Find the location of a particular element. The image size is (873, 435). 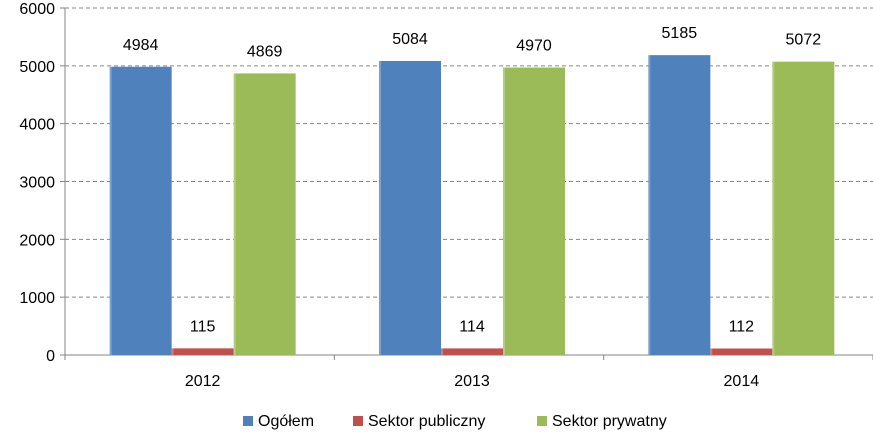

data-label-2012-series-1: 115 is located at coordinates (203, 326).